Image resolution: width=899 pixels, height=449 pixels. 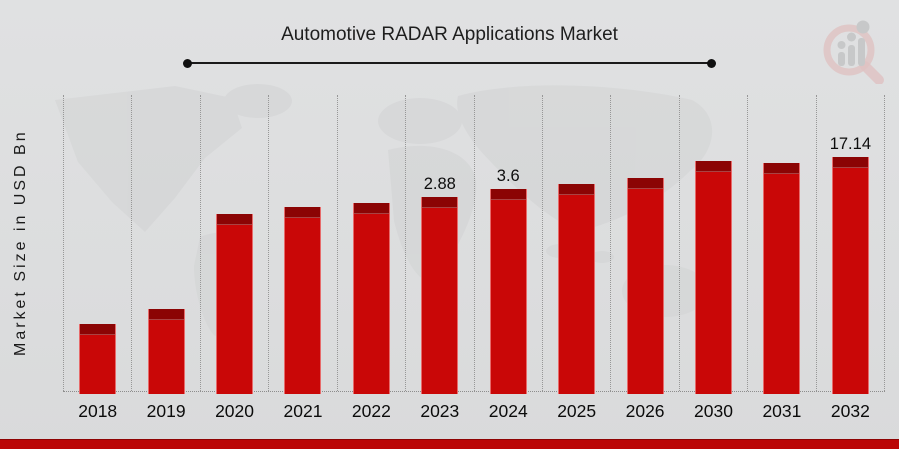 I want to click on chart-column-2026: 2026, so click(x=645, y=258).